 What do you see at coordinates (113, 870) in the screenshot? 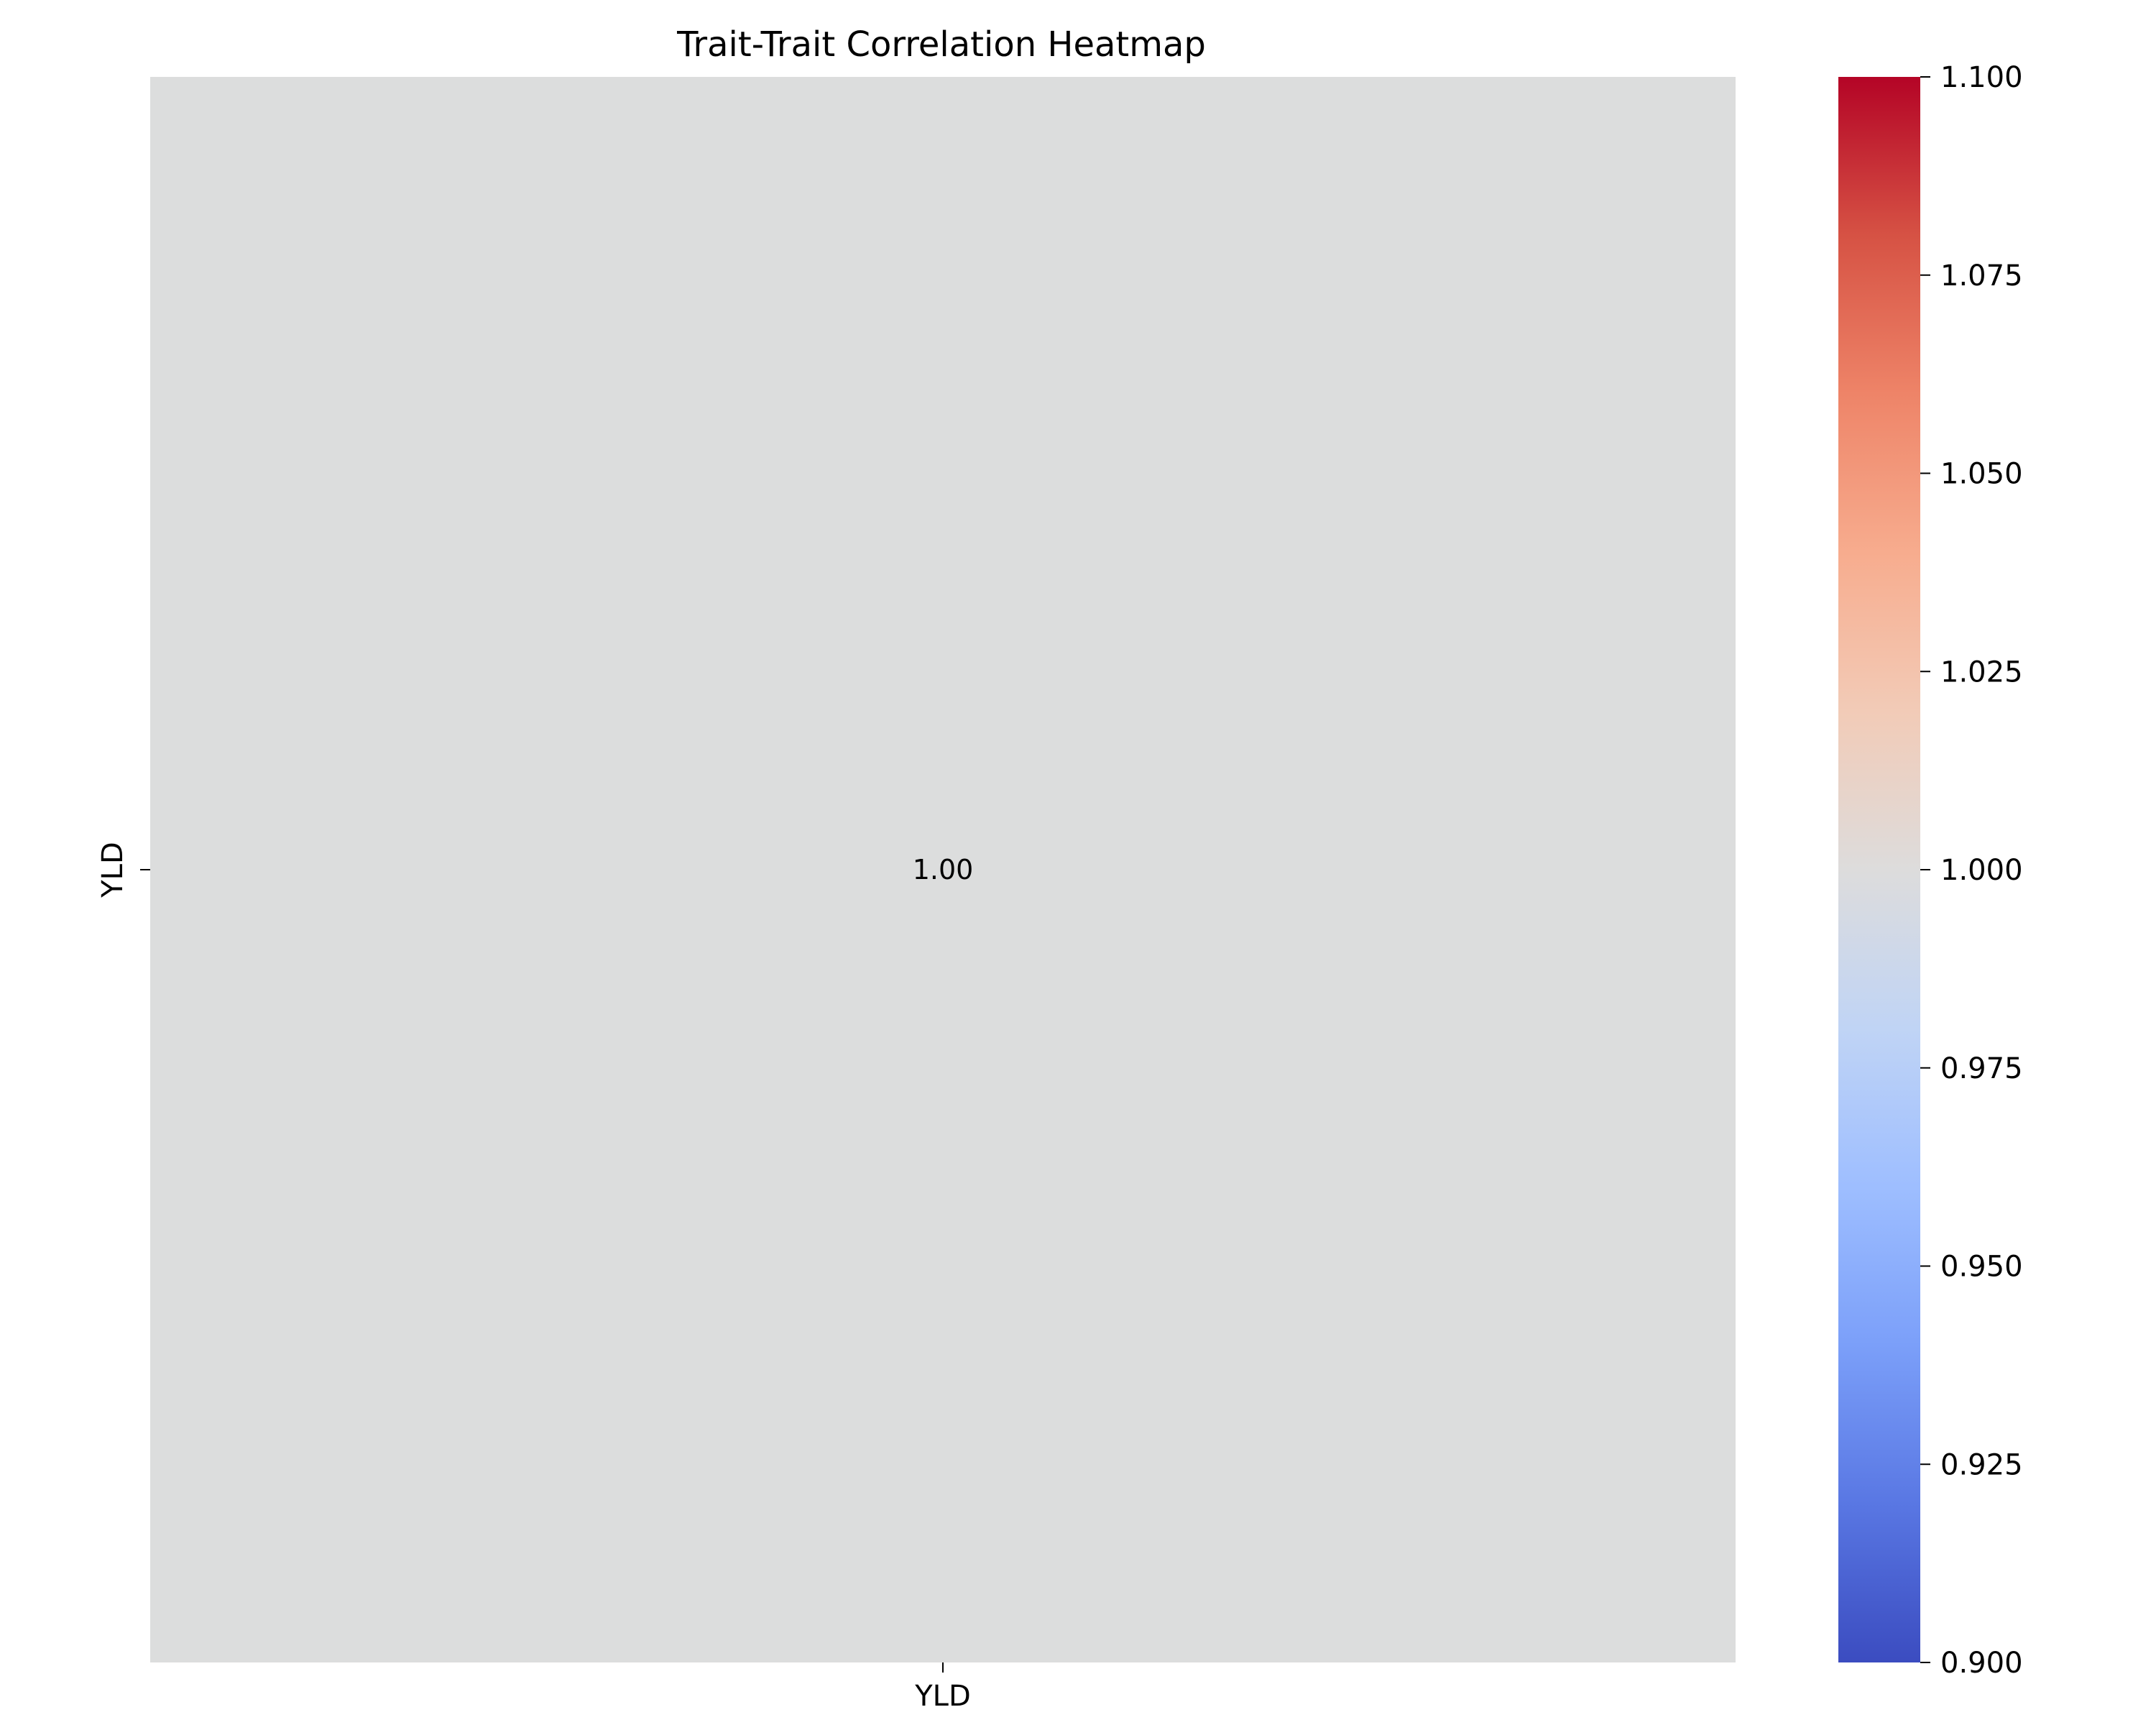
I see `y-tick-label: YLD` at bounding box center [113, 870].